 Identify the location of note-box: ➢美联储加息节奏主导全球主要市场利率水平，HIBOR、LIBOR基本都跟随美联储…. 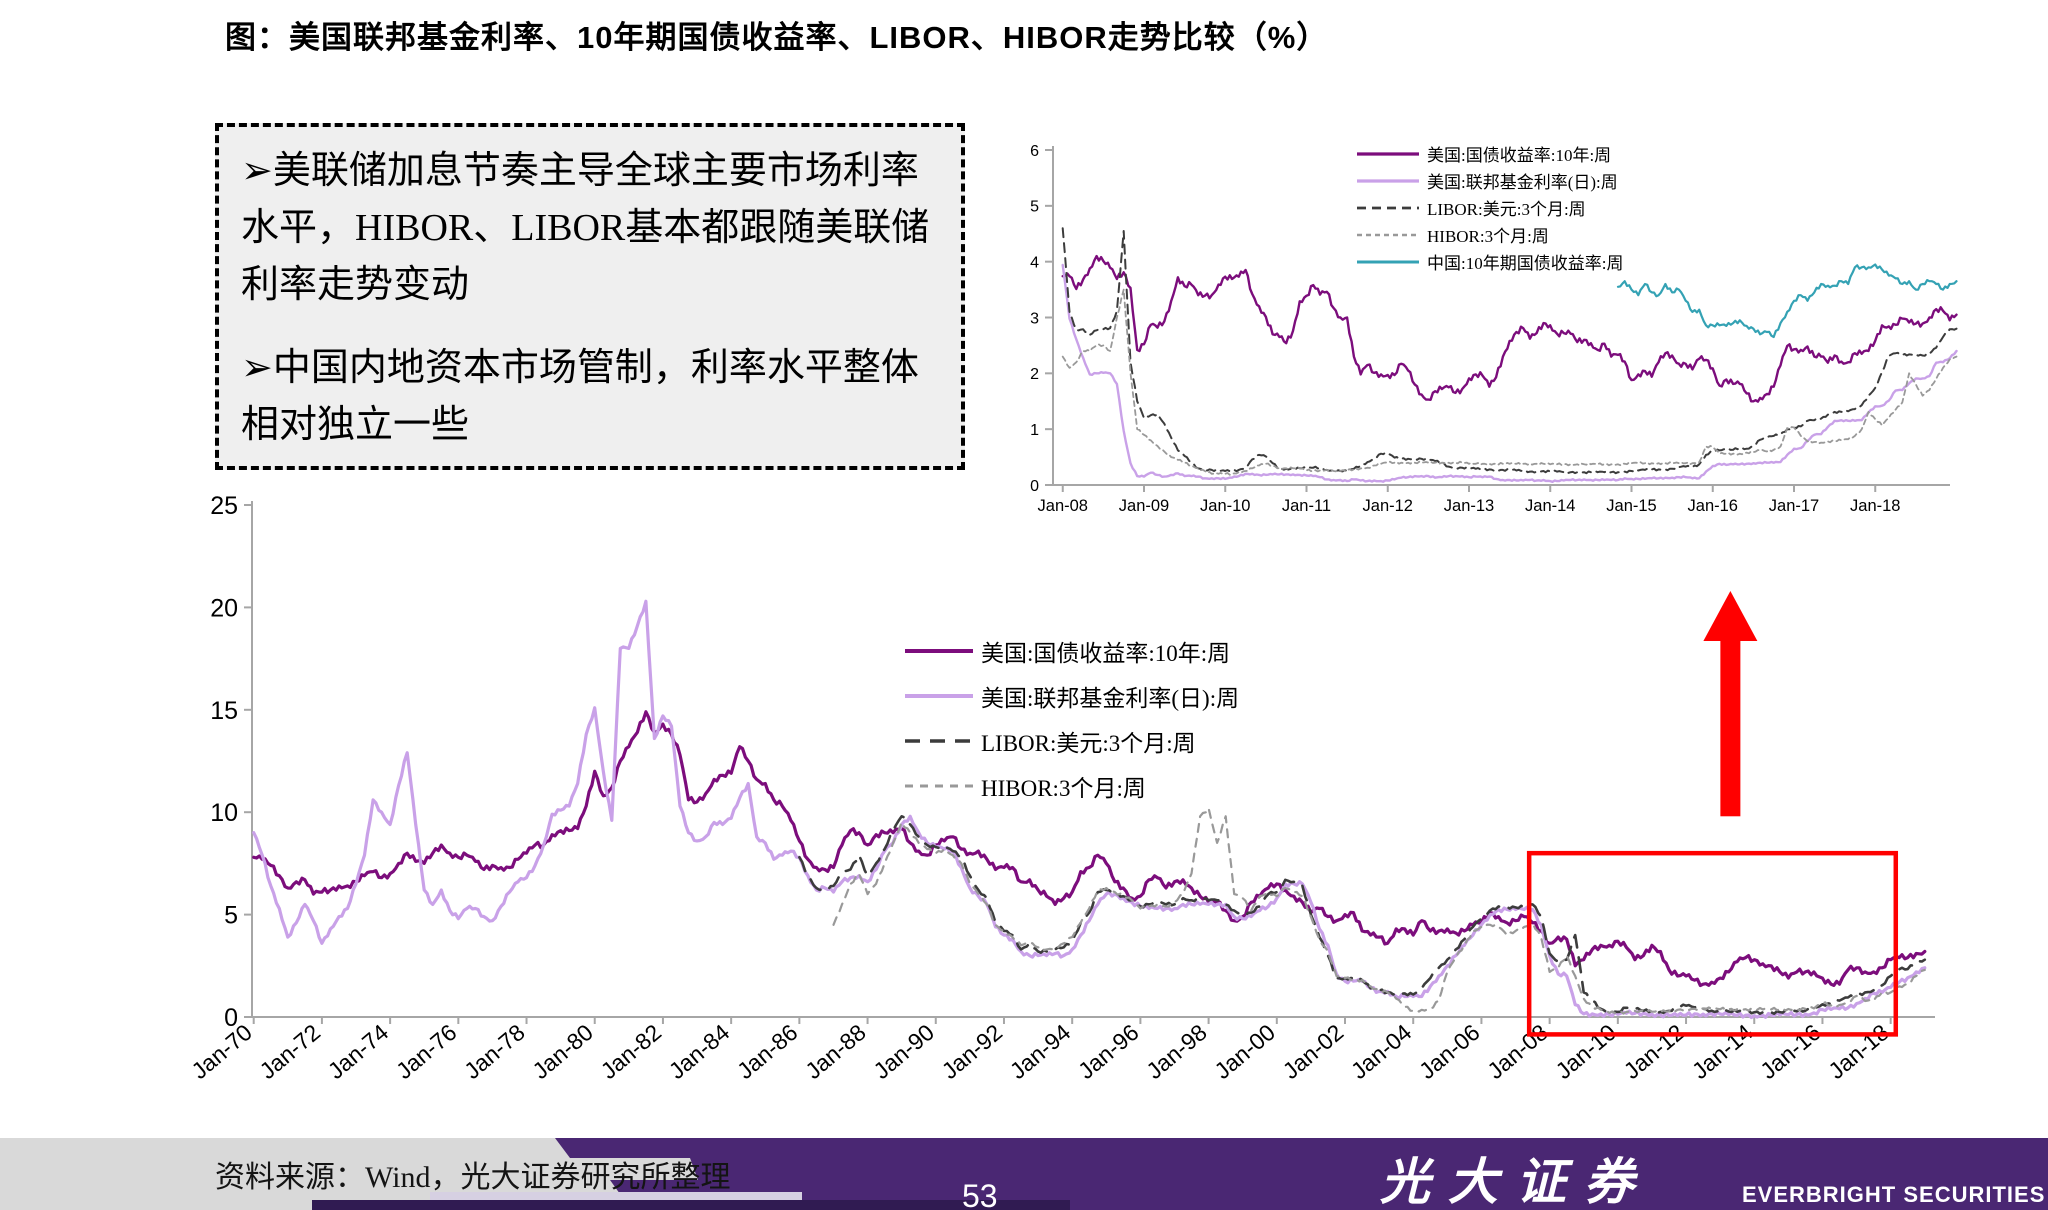
(590, 296).